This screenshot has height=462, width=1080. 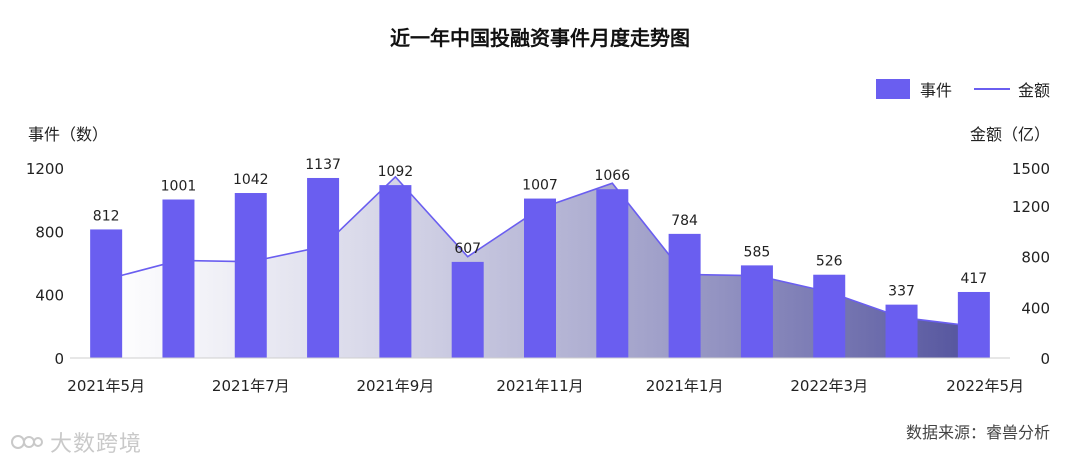 What do you see at coordinates (251, 180) in the screenshot?
I see `event-bar-label-3: 1042` at bounding box center [251, 180].